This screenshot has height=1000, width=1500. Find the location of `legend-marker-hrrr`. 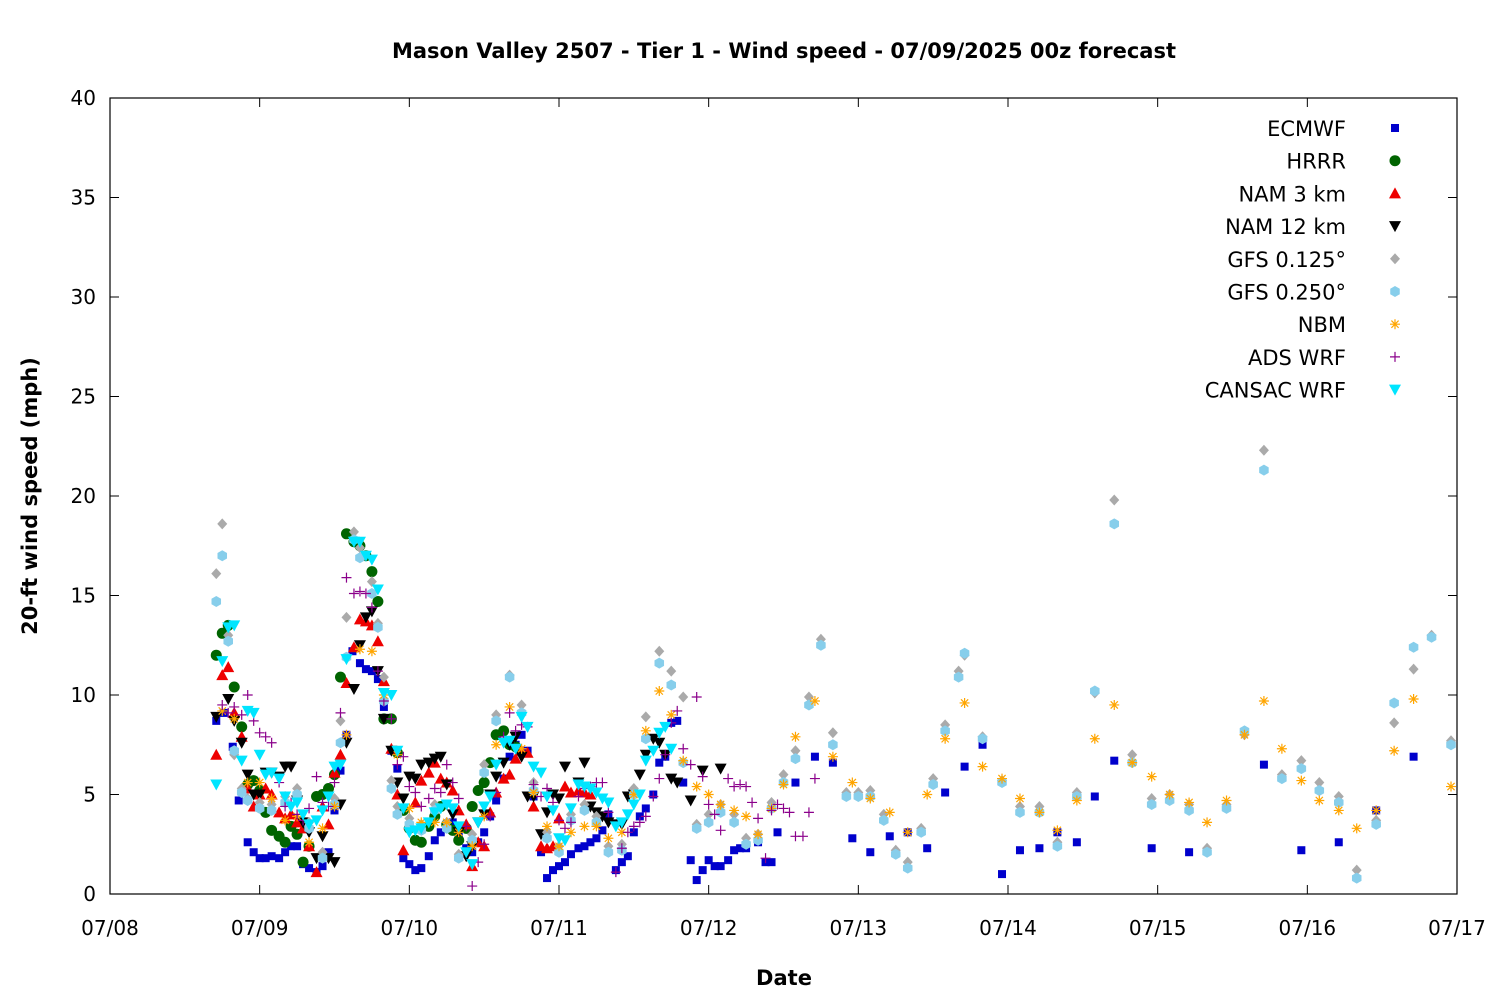

legend-marker-hrrr is located at coordinates (1395, 161).